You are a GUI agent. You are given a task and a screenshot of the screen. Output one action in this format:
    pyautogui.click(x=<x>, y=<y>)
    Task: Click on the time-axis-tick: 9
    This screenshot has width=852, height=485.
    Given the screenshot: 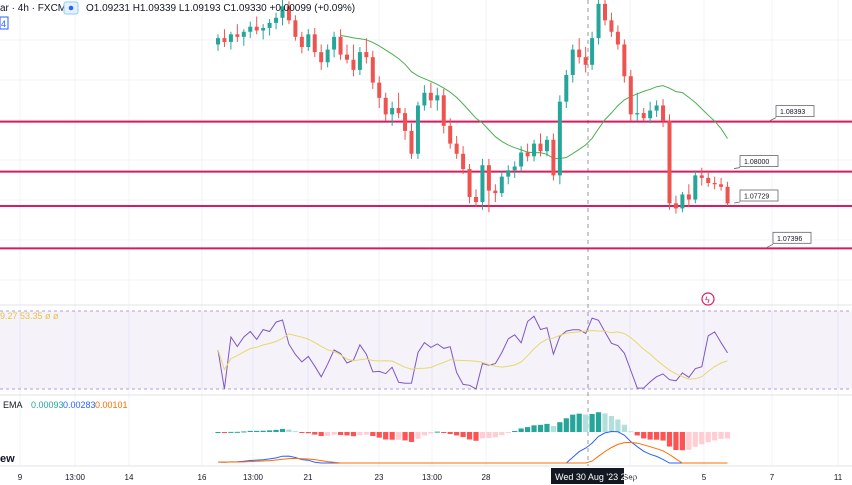 What is the action you would take?
    pyautogui.click(x=20, y=477)
    